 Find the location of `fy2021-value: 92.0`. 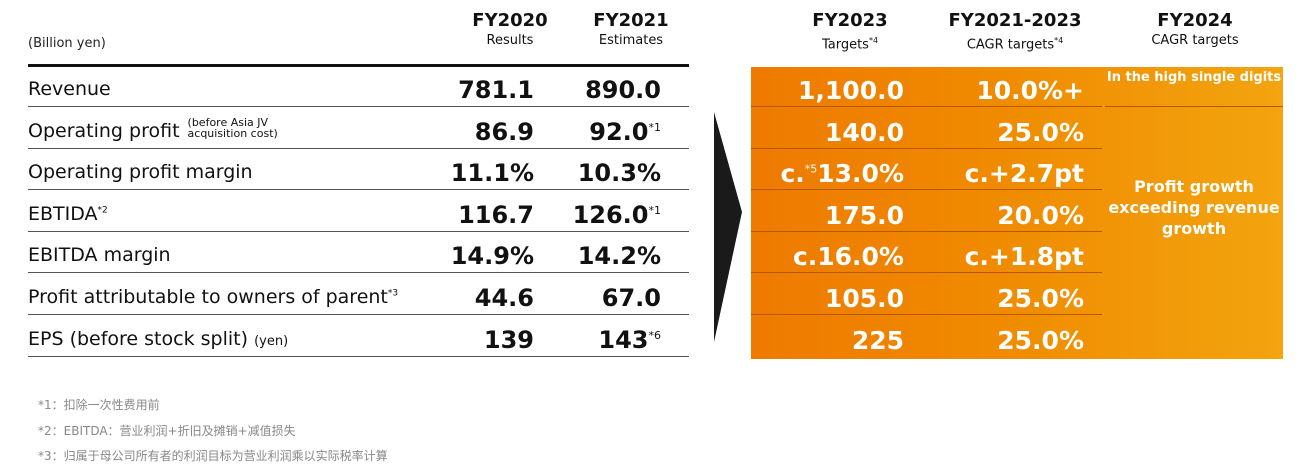

fy2021-value: 92.0 is located at coordinates (619, 132).